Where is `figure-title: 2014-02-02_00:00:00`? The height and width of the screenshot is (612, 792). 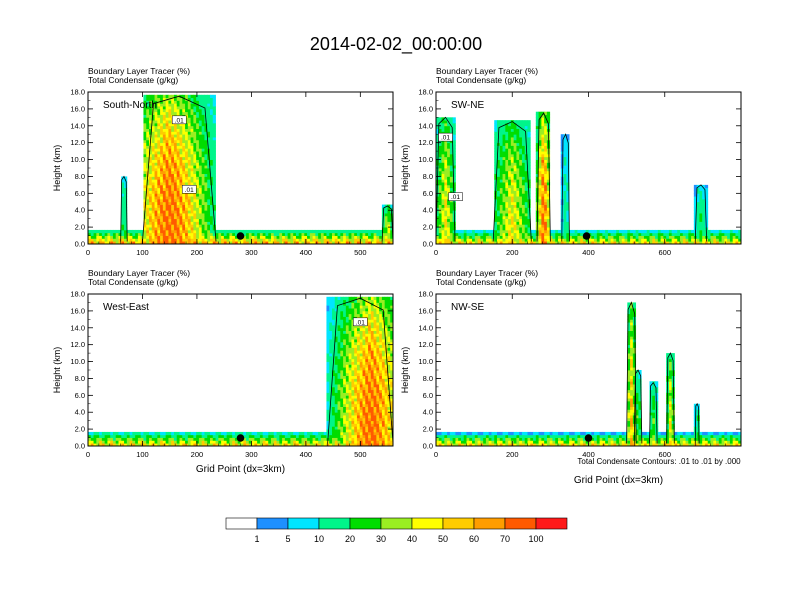 figure-title: 2014-02-02_00:00:00 is located at coordinates (396, 44).